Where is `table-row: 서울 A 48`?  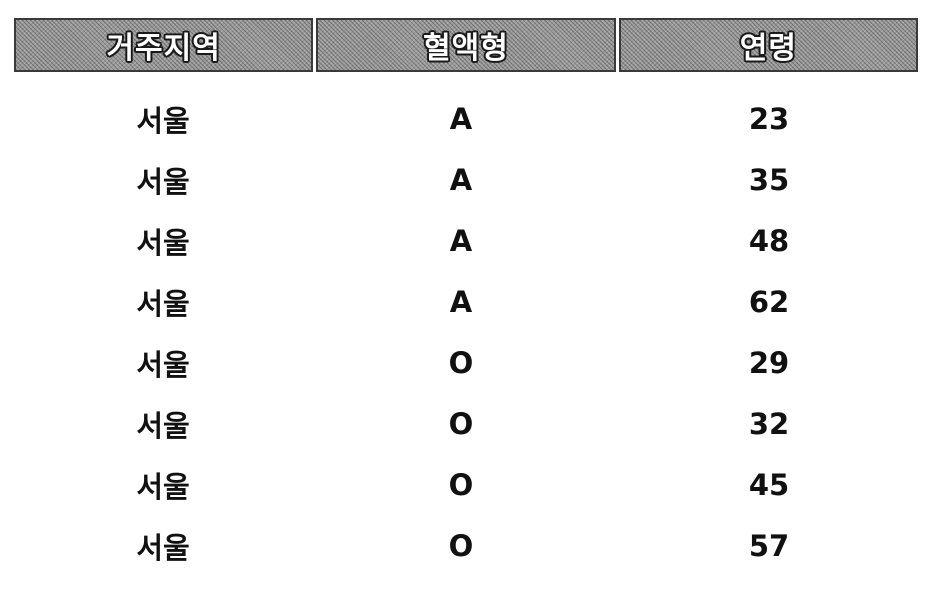
table-row: 서울 A 48 is located at coordinates (466, 240).